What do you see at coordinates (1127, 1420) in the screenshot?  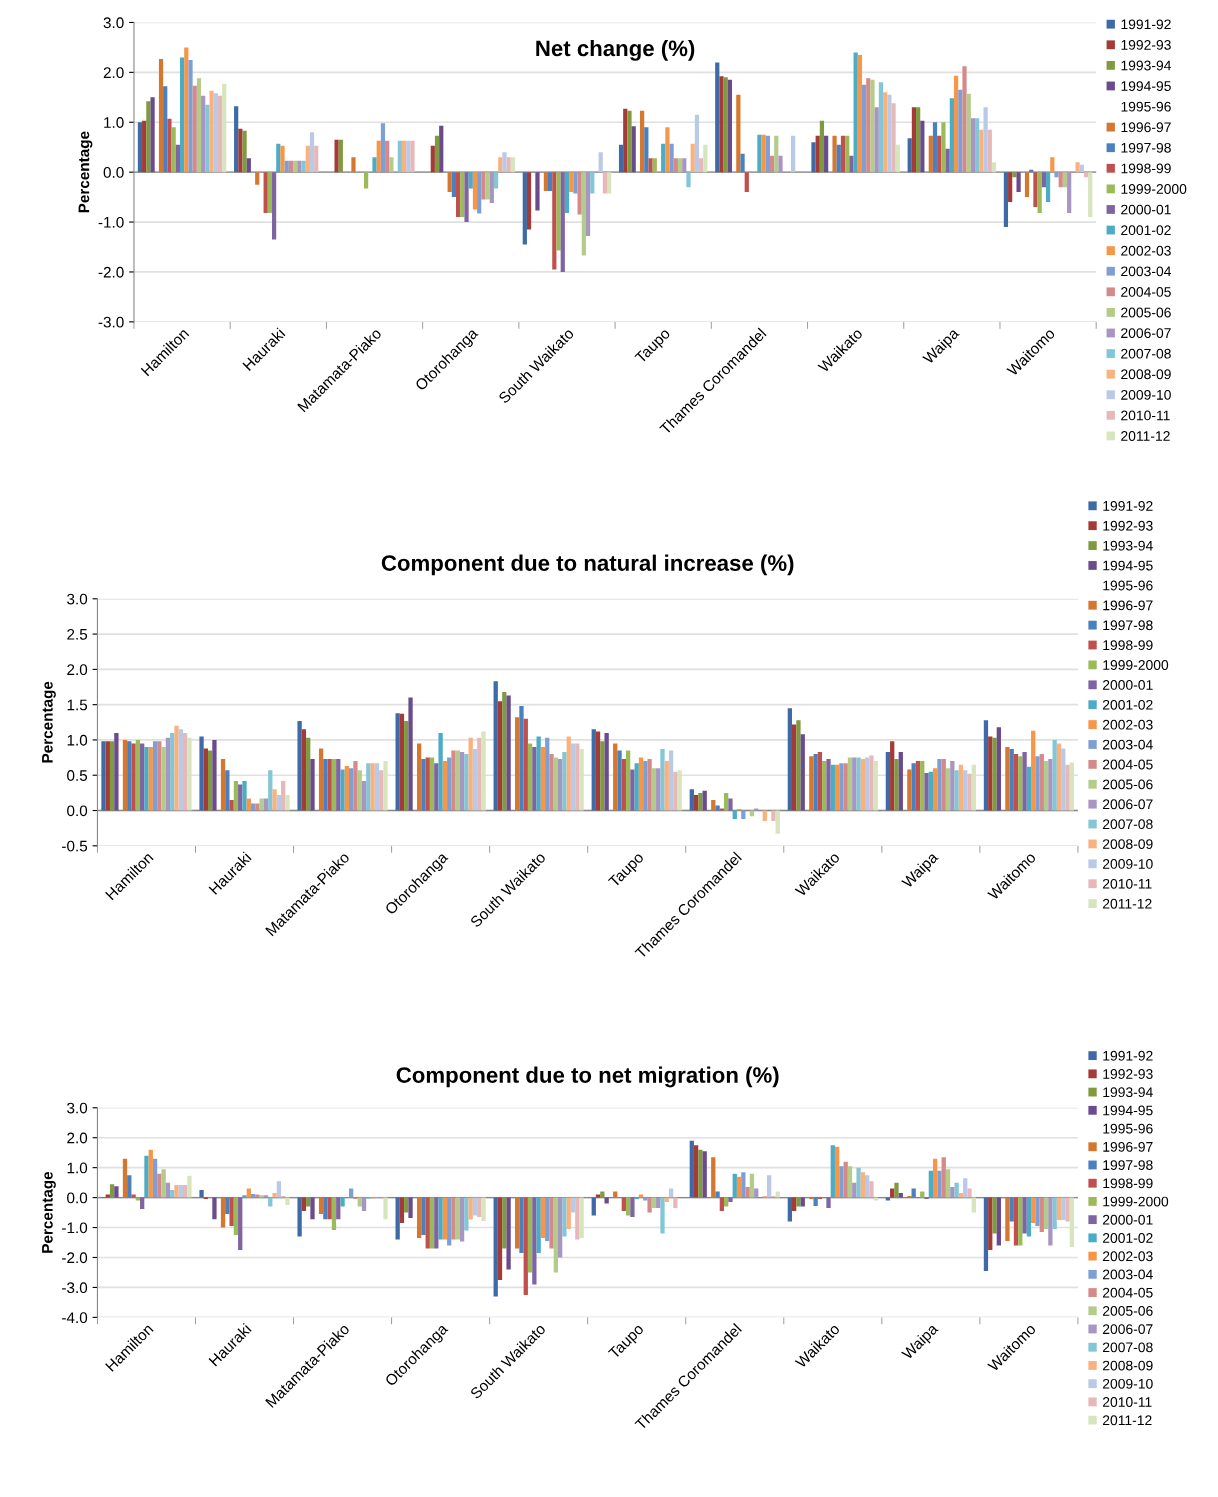 I see `legend-label: 2011-12` at bounding box center [1127, 1420].